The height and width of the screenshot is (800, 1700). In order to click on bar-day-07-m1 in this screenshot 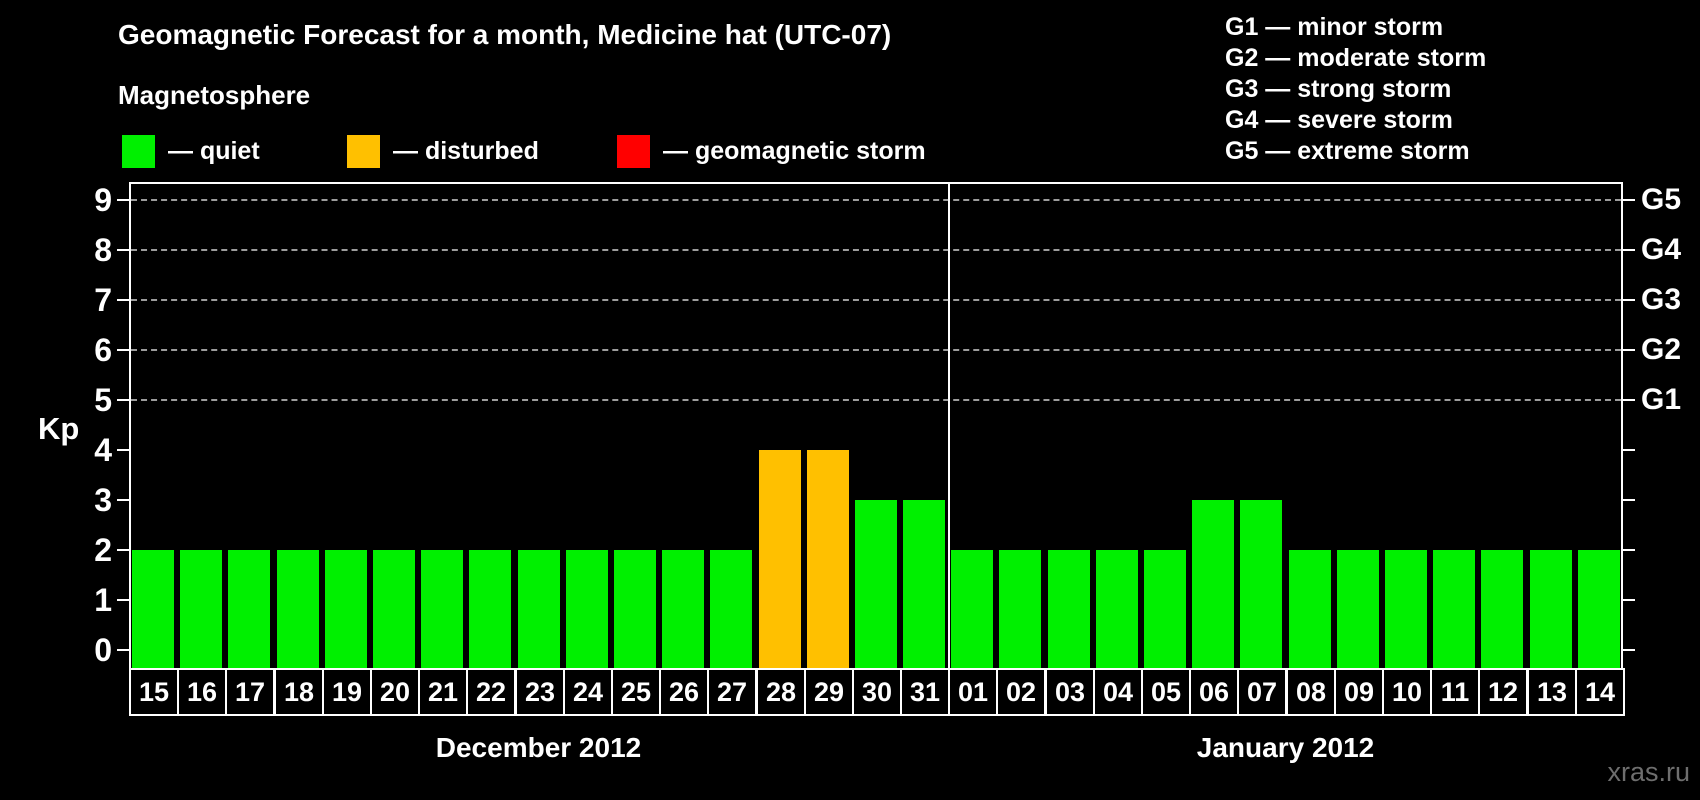, I will do `click(1261, 584)`.